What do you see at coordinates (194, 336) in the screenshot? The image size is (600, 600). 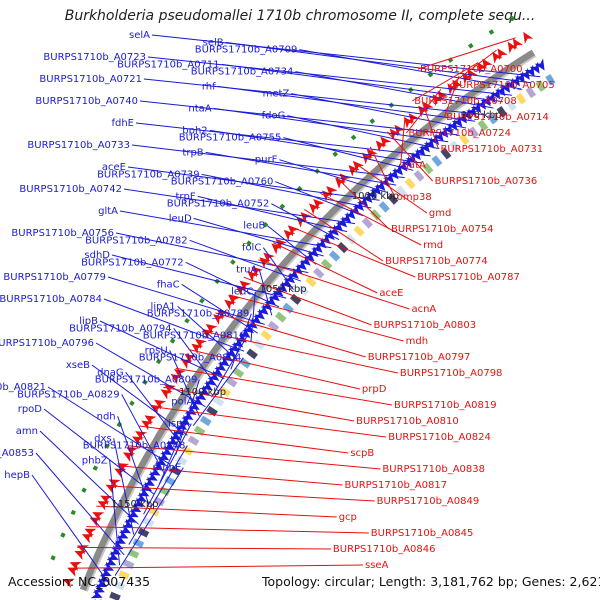 I see `forward-gene-label: BURPS1710b_A0816` at bounding box center [194, 336].